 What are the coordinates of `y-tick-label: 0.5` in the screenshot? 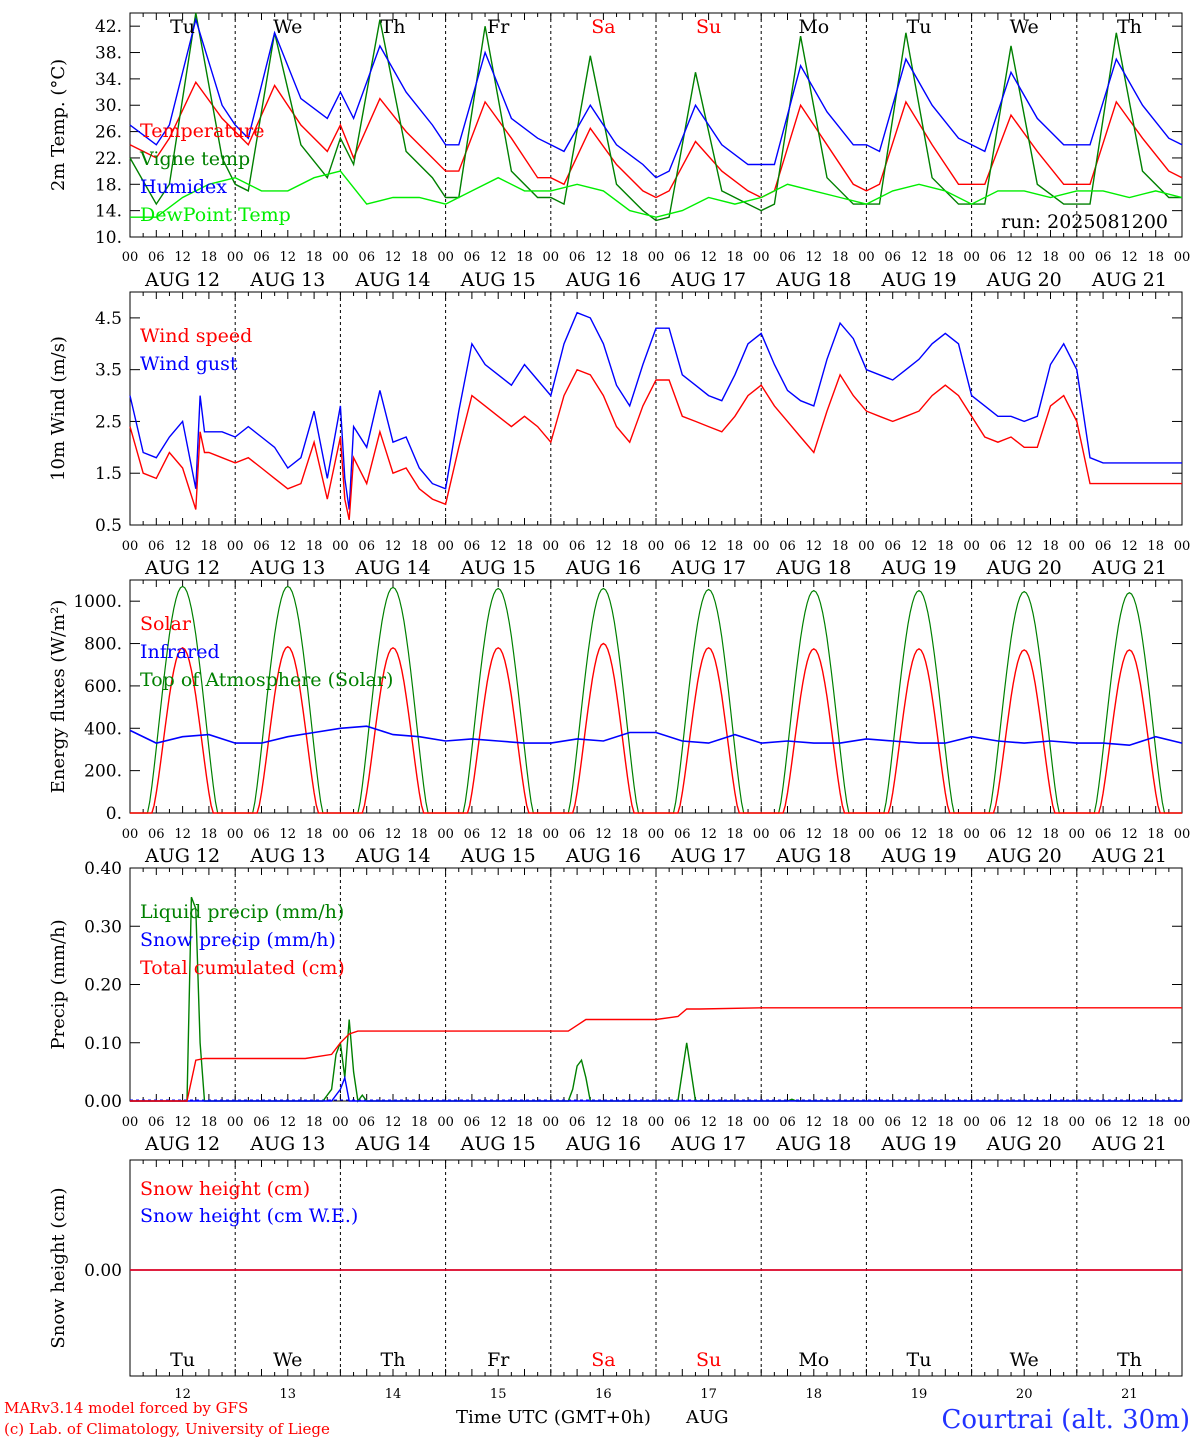 It's located at (108, 526).